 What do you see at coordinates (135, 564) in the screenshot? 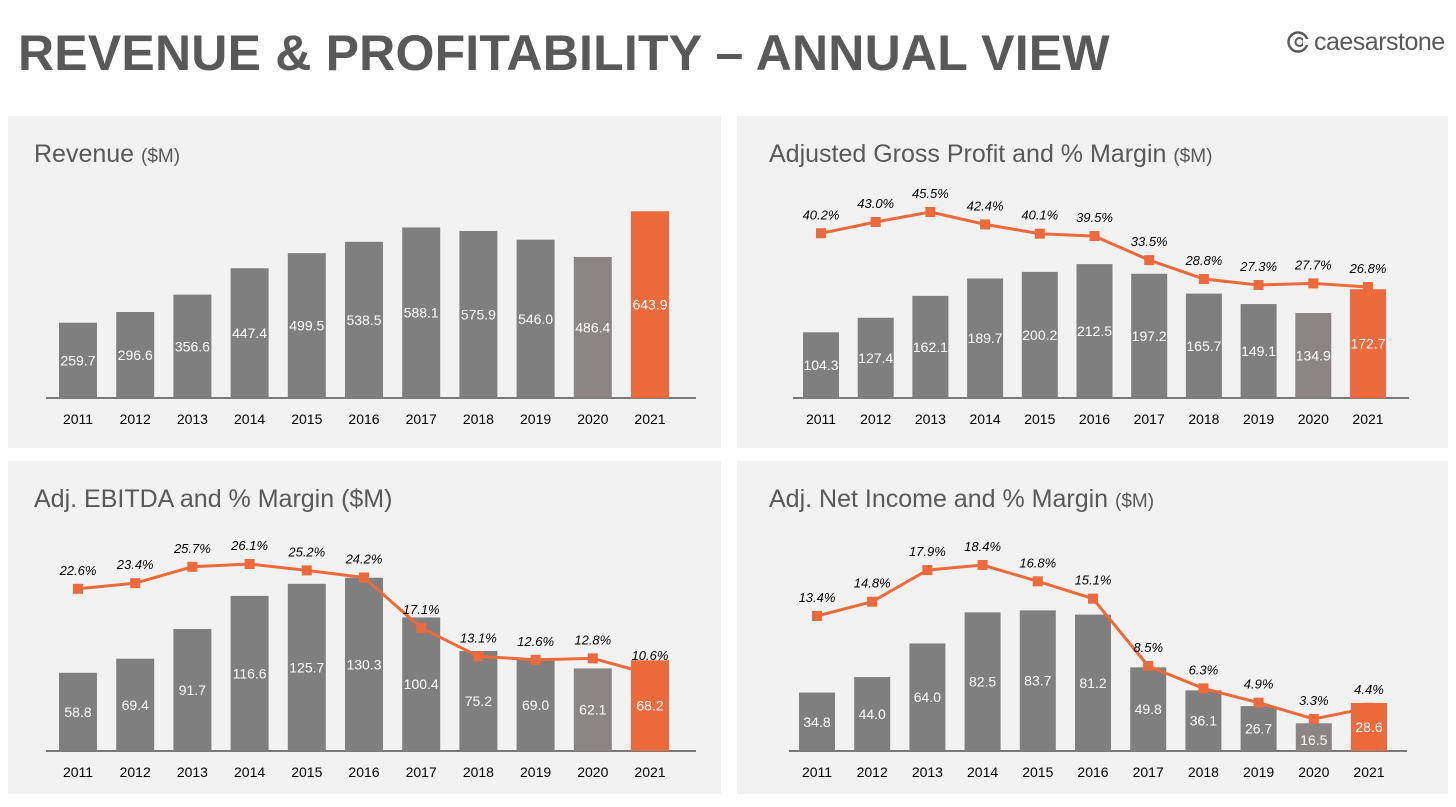
I see `margin-label-2012: 23.4%` at bounding box center [135, 564].